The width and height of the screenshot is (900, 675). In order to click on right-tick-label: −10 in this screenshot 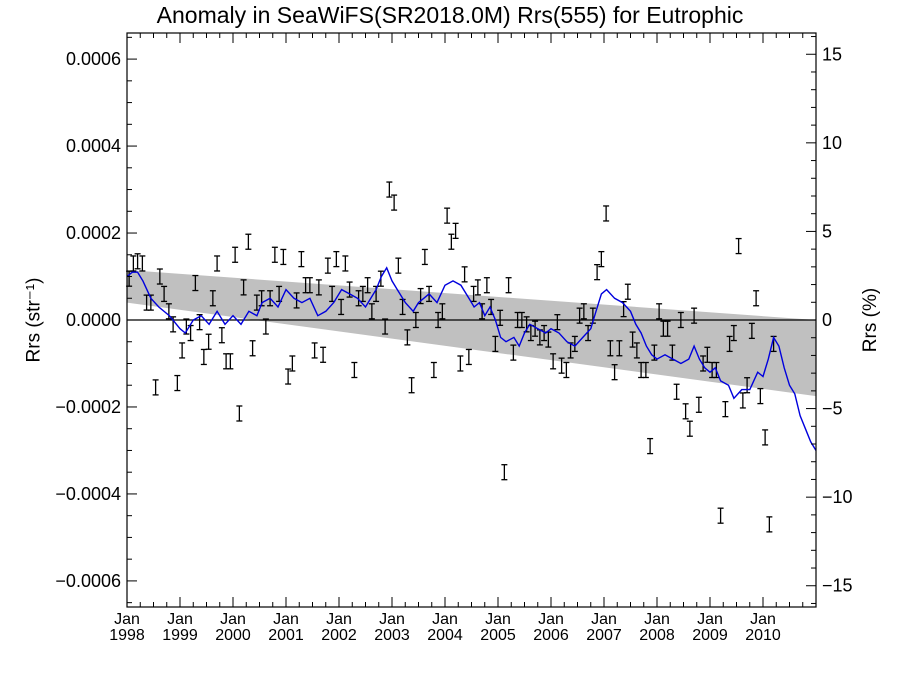, I will do `click(837, 497)`.